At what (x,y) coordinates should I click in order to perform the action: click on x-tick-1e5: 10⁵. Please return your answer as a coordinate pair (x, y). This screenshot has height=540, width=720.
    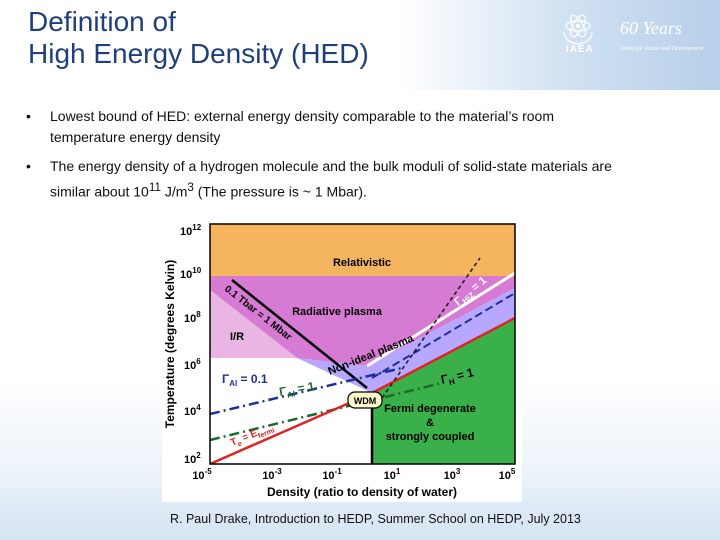
    Looking at the image, I should click on (507, 474).